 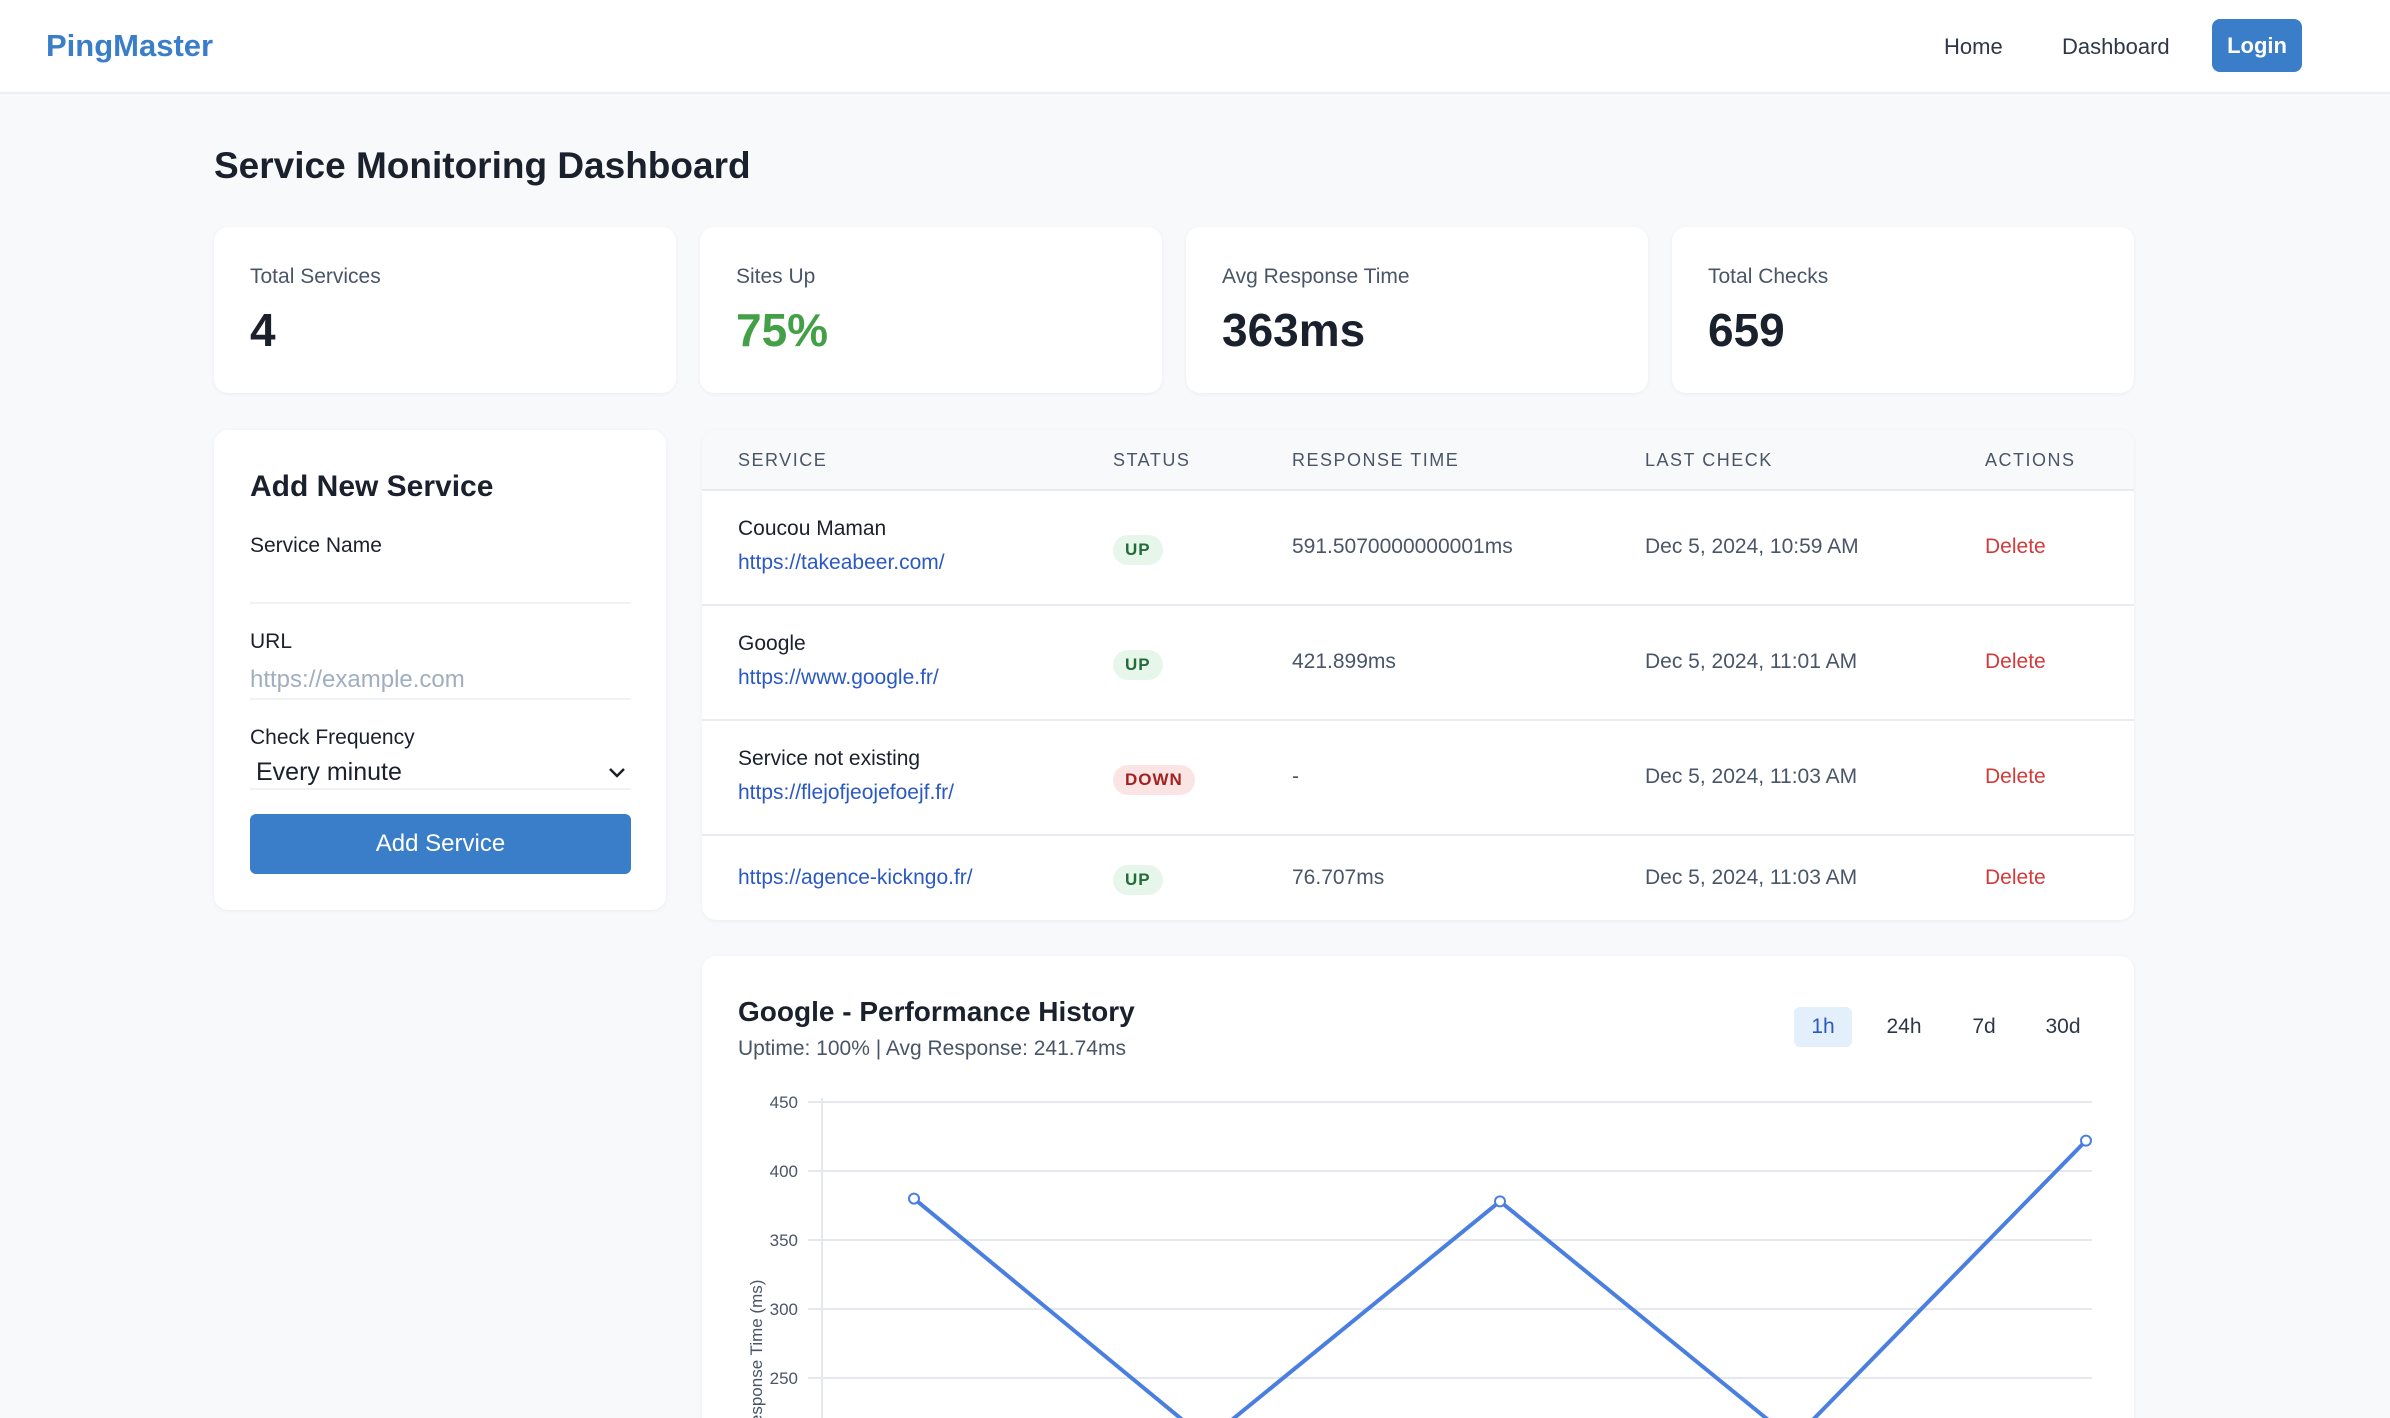 What do you see at coordinates (1984, 1026) in the screenshot?
I see `range-7d-button: 7d` at bounding box center [1984, 1026].